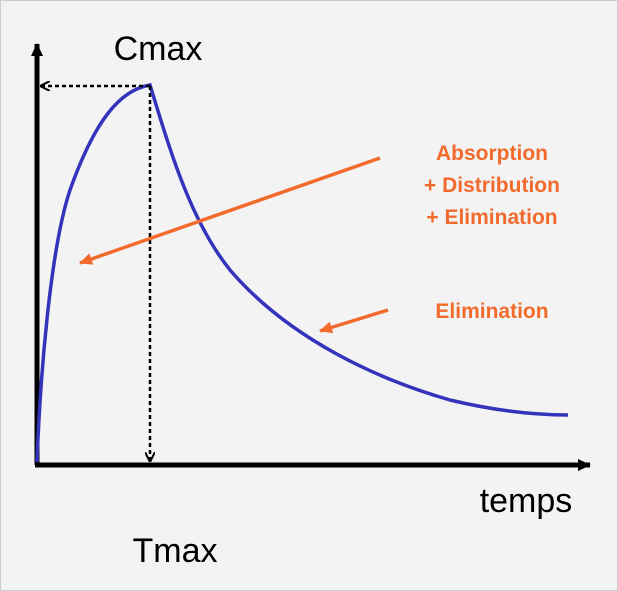 This screenshot has height=591, width=618. What do you see at coordinates (491, 217) in the screenshot?
I see `phase-label: + Elimination` at bounding box center [491, 217].